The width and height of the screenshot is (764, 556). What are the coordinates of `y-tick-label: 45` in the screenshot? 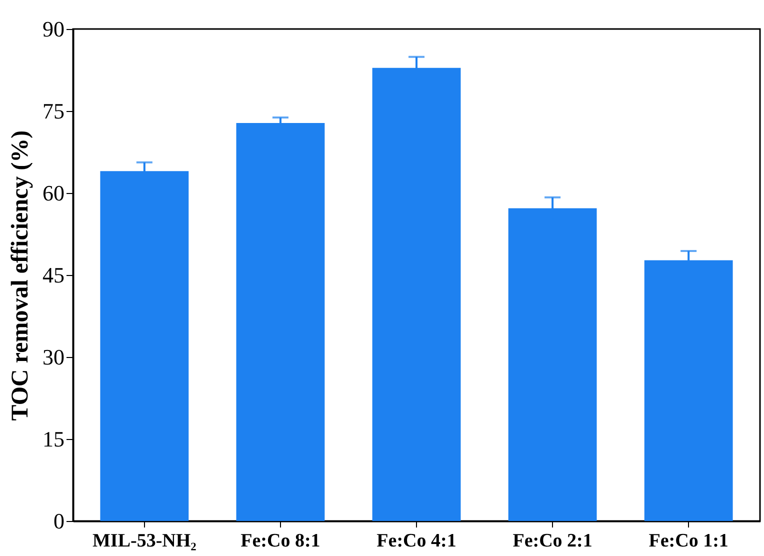 It's located at (53, 275).